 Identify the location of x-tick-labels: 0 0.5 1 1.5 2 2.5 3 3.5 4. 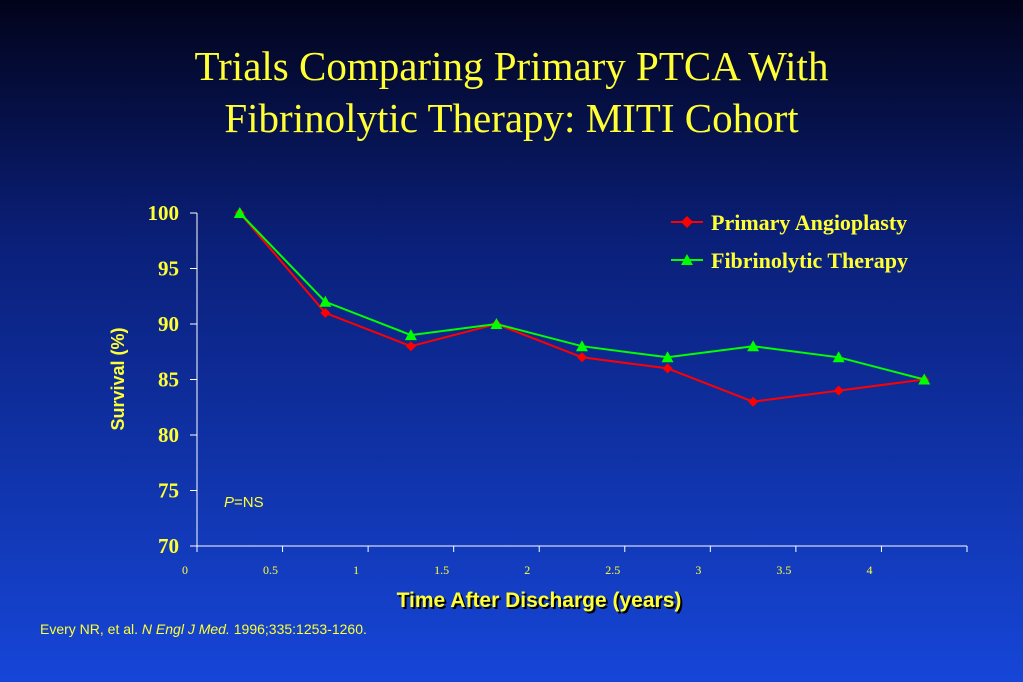
(527, 570).